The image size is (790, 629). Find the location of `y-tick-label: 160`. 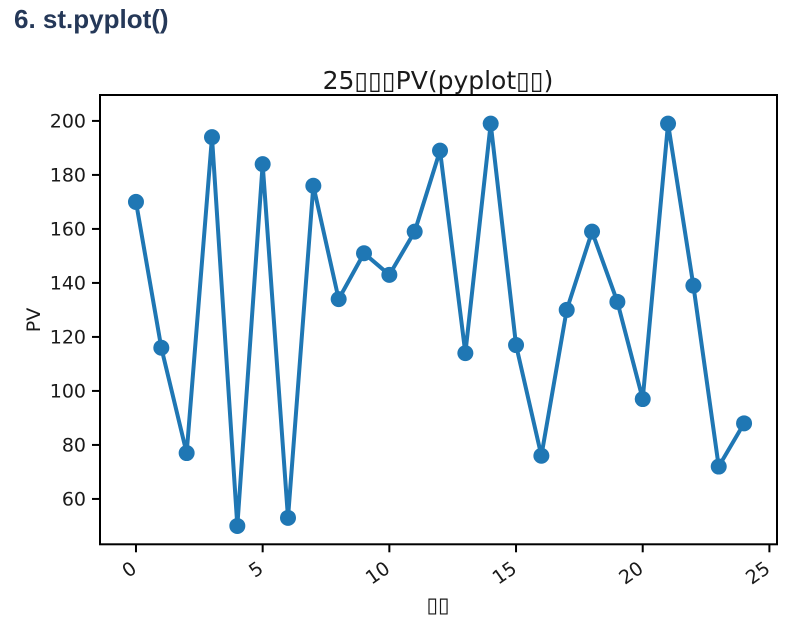

y-tick-label: 160 is located at coordinates (68, 229).